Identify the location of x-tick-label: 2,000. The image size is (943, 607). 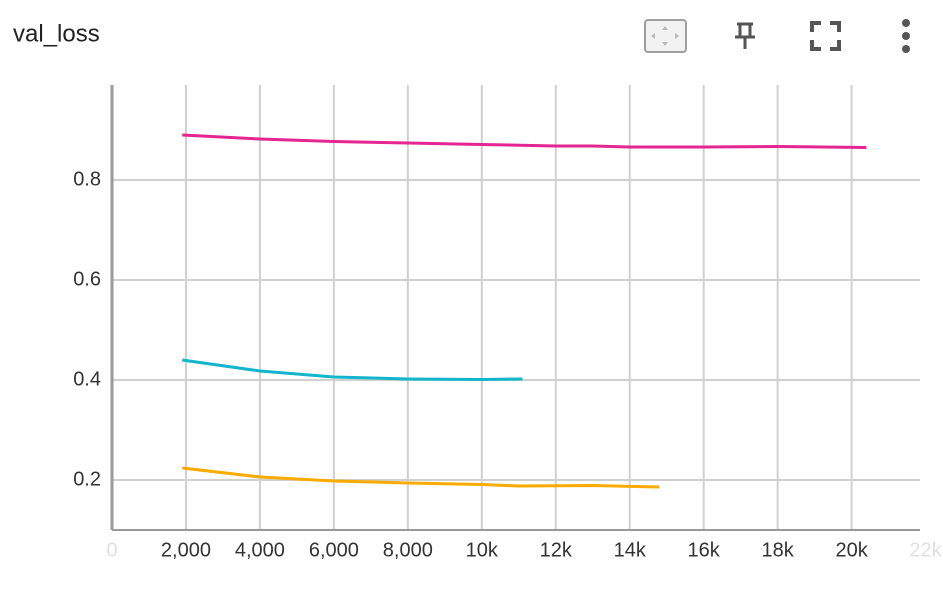
(186, 550).